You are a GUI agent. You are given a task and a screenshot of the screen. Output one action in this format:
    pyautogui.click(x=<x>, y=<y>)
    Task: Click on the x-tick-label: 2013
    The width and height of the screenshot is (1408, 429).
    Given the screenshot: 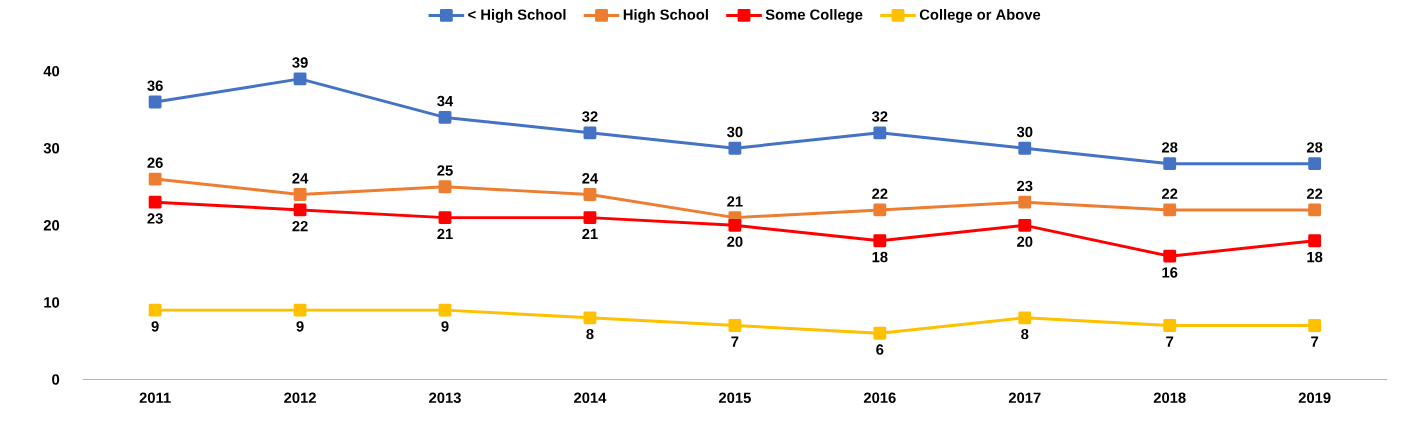 What is the action you would take?
    pyautogui.click(x=445, y=398)
    